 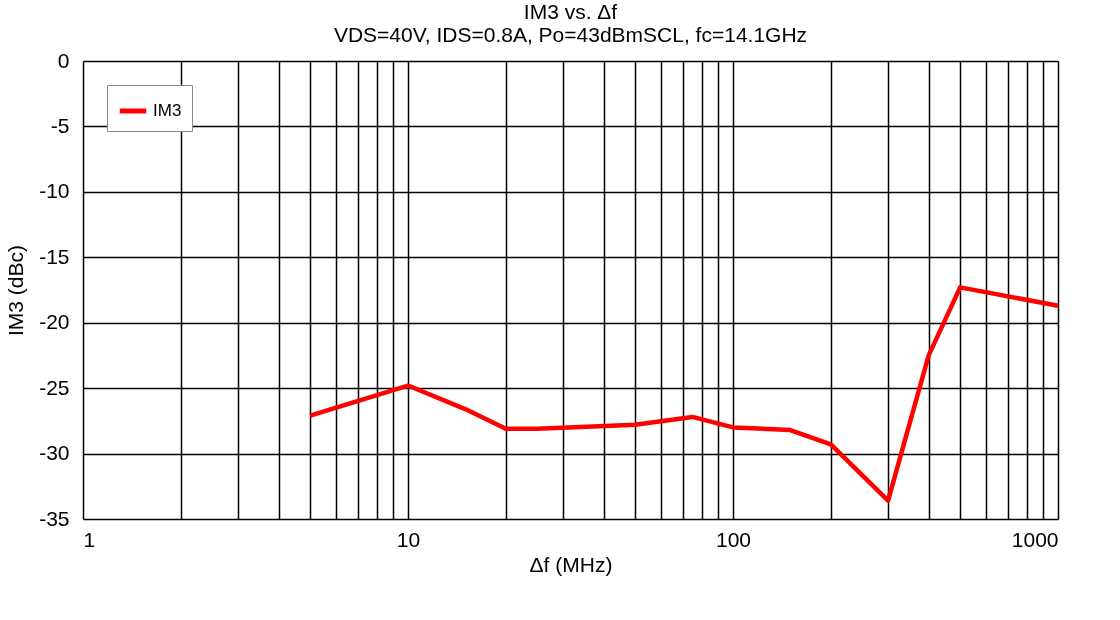 What do you see at coordinates (54, 256) in the screenshot?
I see `y-tick-label: -15` at bounding box center [54, 256].